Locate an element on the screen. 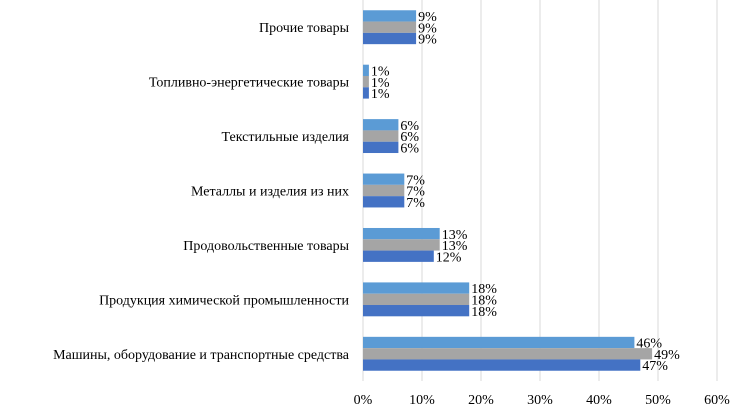 The height and width of the screenshot is (408, 732). category-label: Текстильные изделия is located at coordinates (285, 137).